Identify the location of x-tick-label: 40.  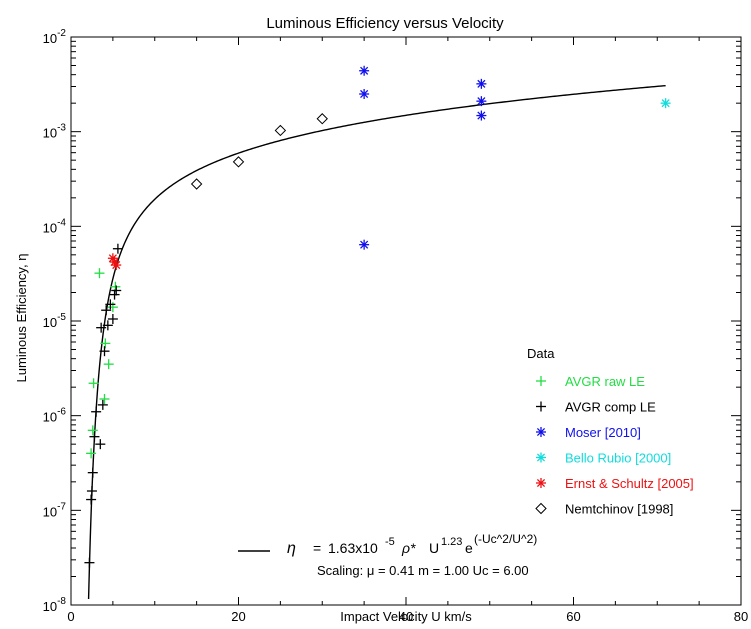
(406, 616).